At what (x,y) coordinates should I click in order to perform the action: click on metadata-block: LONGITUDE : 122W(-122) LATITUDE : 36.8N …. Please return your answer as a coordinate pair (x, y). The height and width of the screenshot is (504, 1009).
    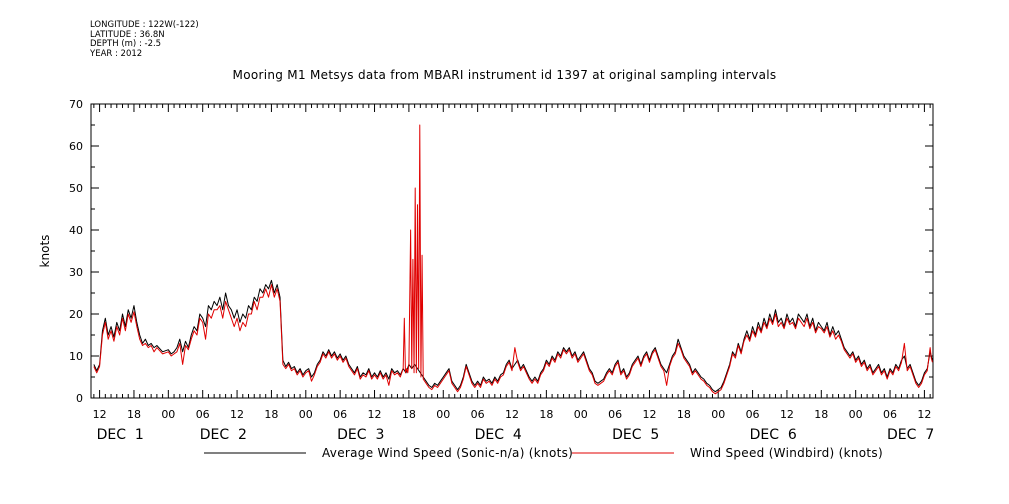
    Looking at the image, I should click on (144, 39).